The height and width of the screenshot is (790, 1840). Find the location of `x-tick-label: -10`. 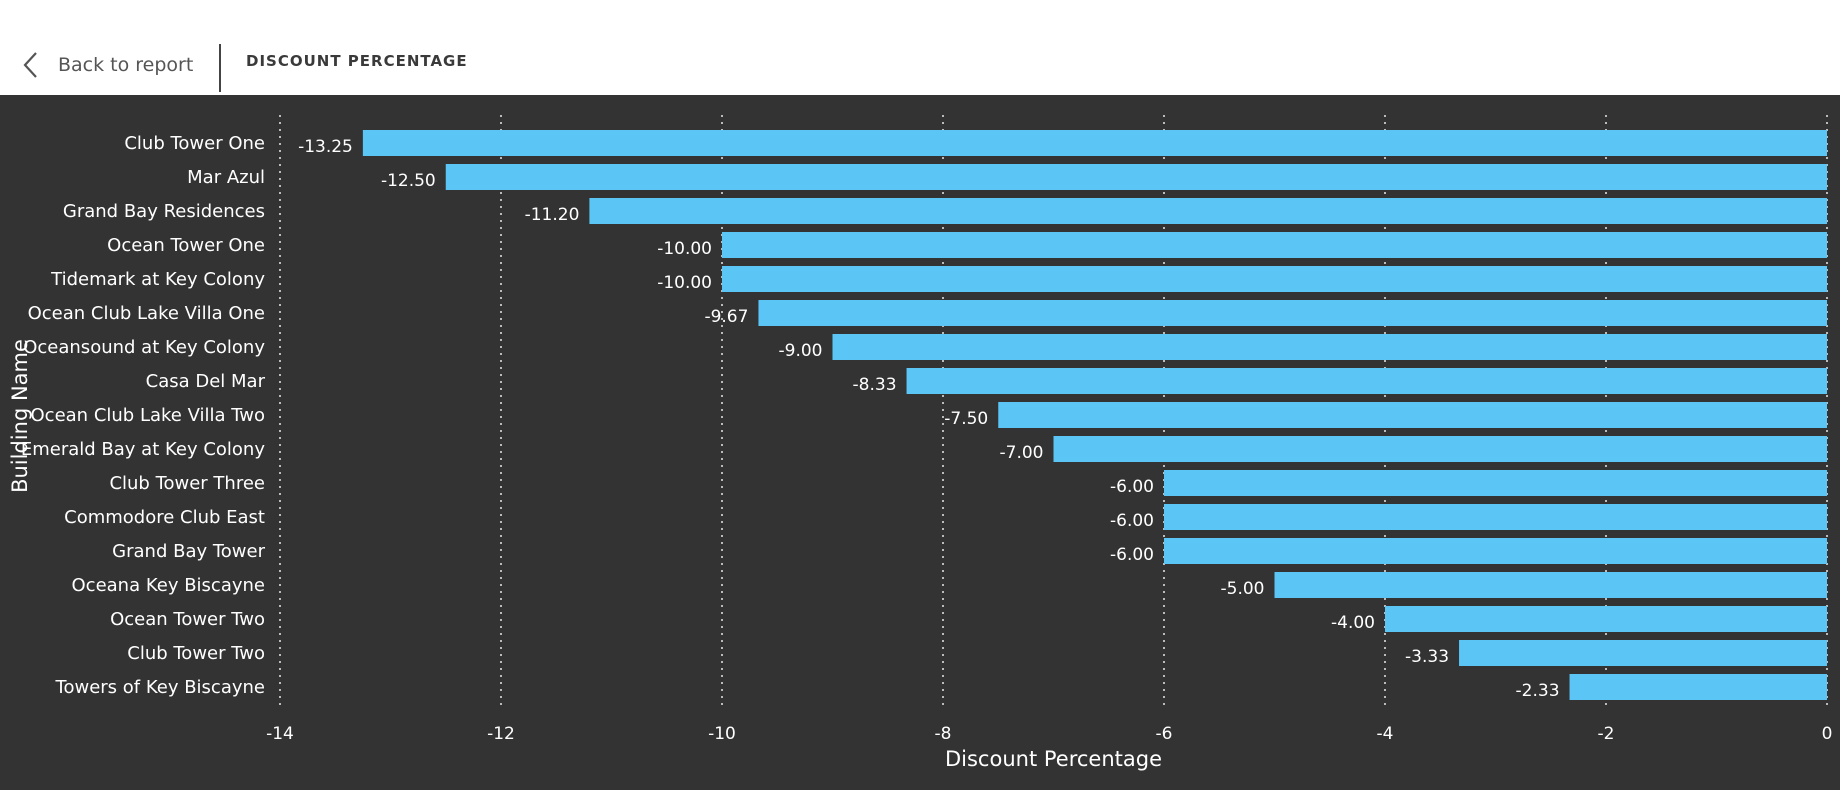

x-tick-label: -10 is located at coordinates (722, 734).